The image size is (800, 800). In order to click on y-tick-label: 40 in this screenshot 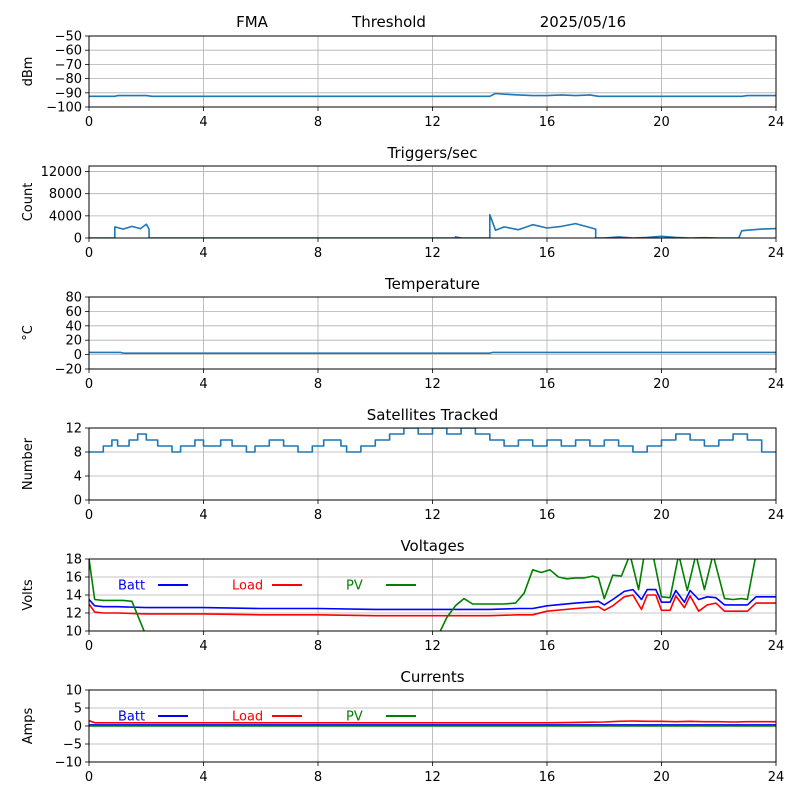, I will do `click(73, 326)`.